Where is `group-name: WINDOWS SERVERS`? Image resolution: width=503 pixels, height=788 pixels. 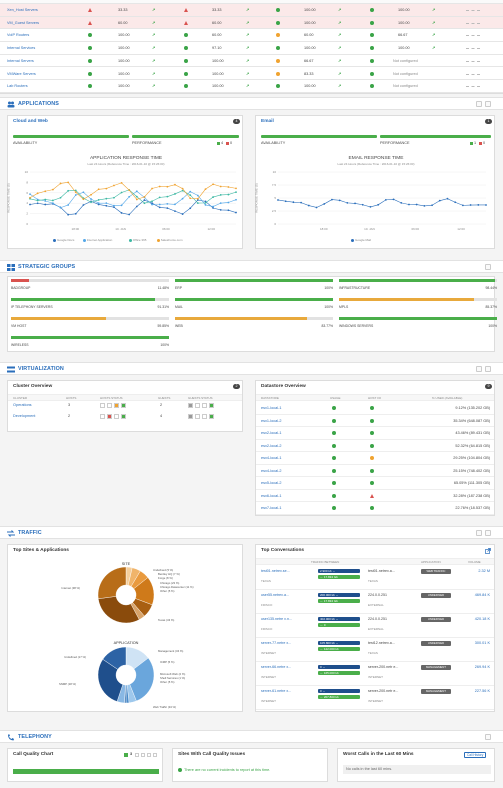 group-name: WINDOWS SERVERS is located at coordinates (356, 326).